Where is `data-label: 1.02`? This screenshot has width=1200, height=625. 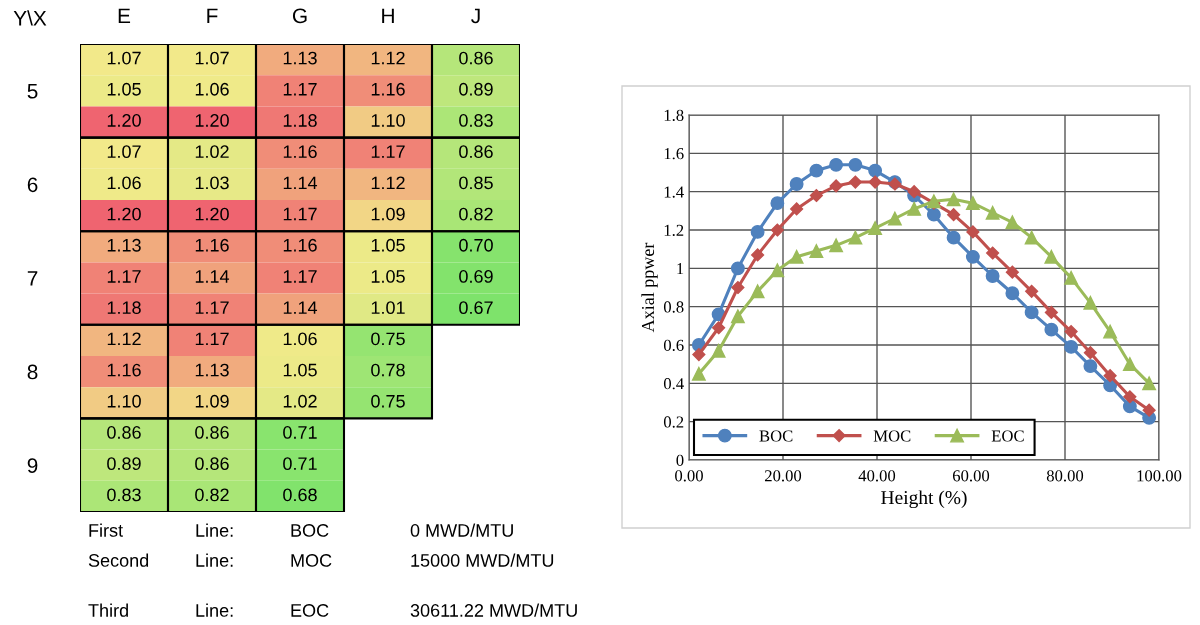 data-label: 1.02 is located at coordinates (300, 401).